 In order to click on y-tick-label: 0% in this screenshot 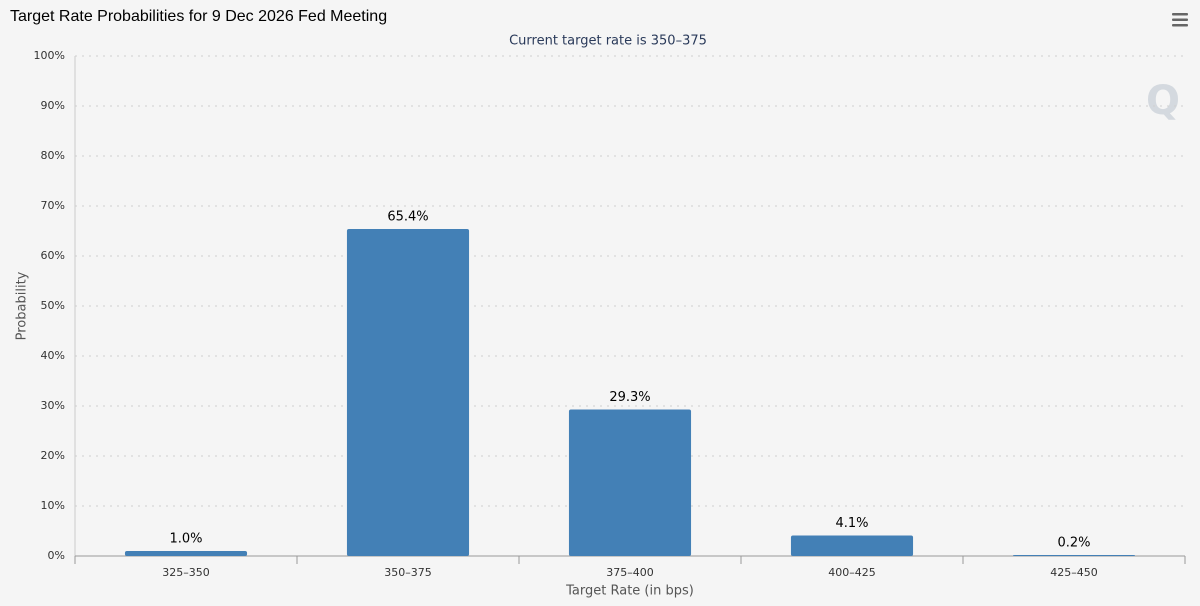, I will do `click(56, 555)`.